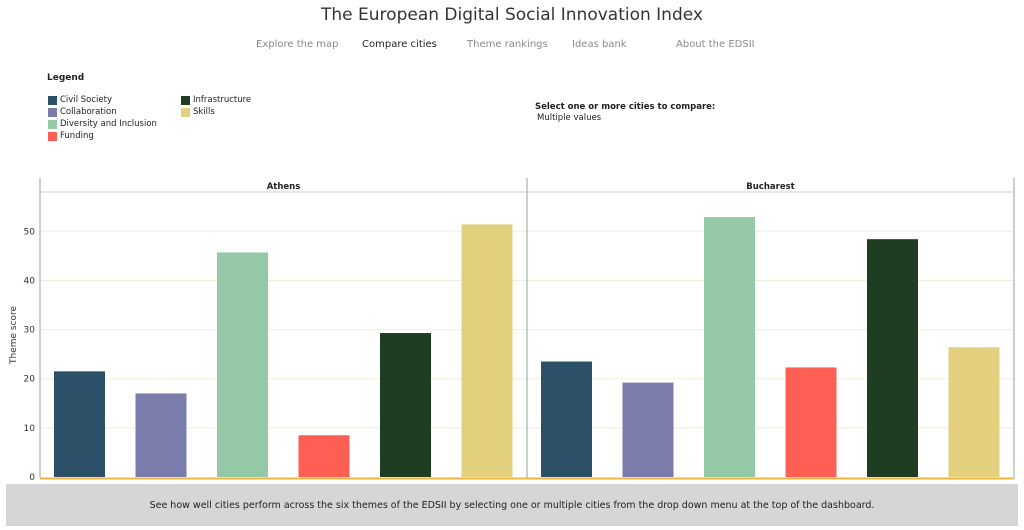  Describe the element at coordinates (204, 112) in the screenshot. I see `legend-label: Skills` at that location.